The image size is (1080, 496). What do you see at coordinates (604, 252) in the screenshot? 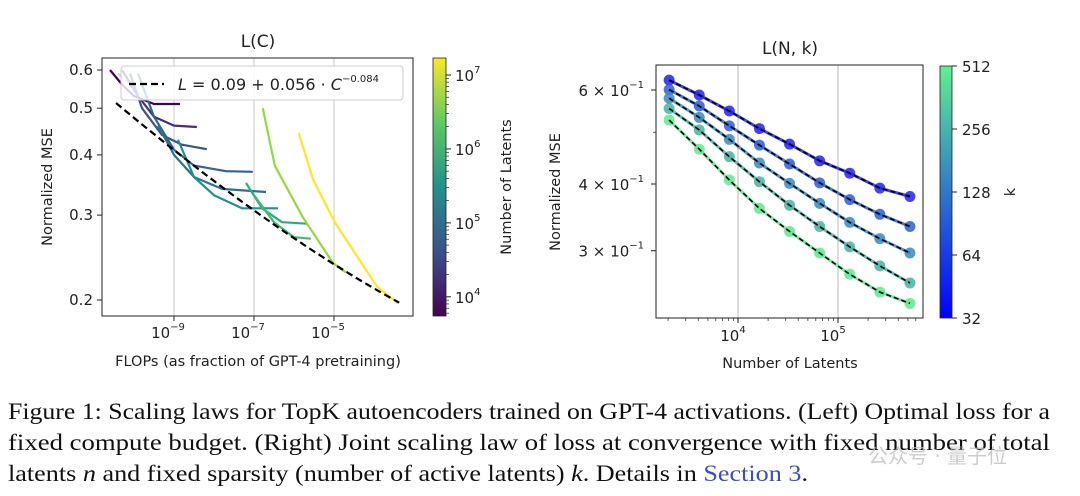
I see `tick-mantissa: 3 × 10` at bounding box center [604, 252].